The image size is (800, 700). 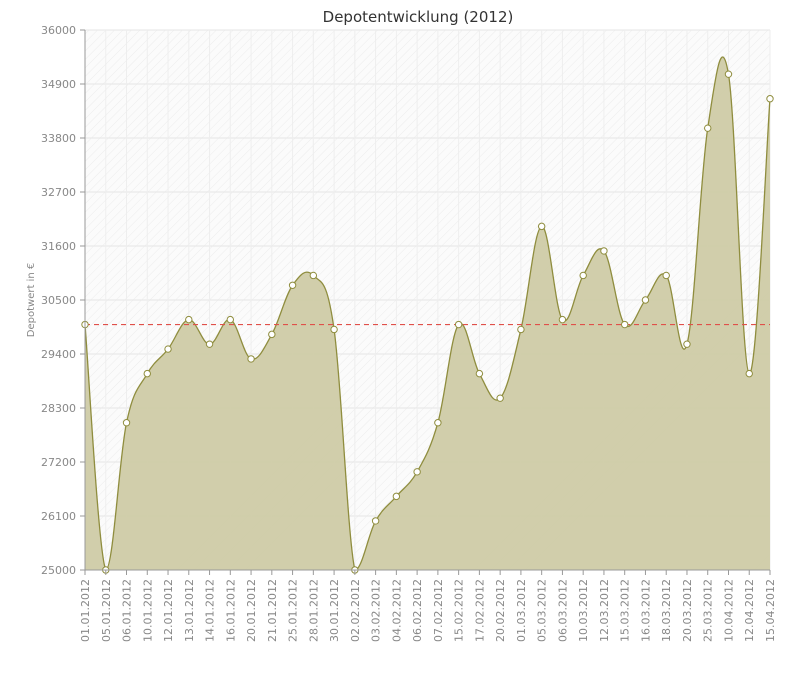 I want to click on y-tick-label: 32700, so click(x=58, y=192).